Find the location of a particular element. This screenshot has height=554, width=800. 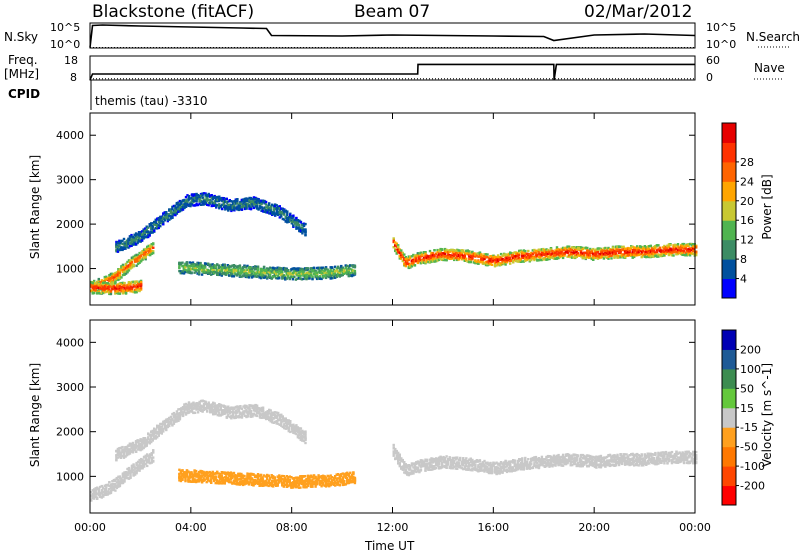

freq-tick-right-low: 0 is located at coordinates (709, 77).